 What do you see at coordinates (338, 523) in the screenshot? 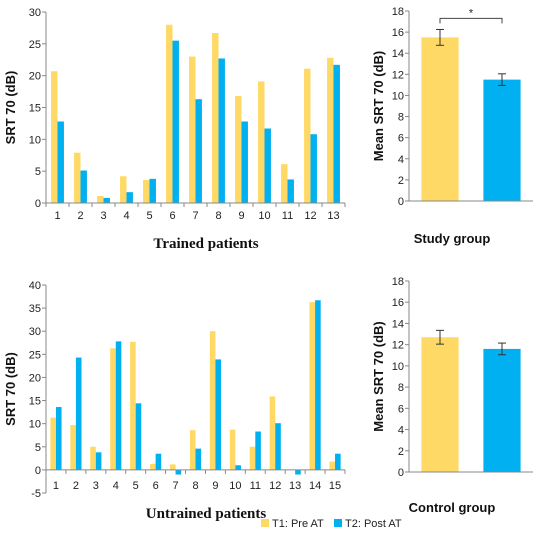
I see `legend-swatch-post` at bounding box center [338, 523].